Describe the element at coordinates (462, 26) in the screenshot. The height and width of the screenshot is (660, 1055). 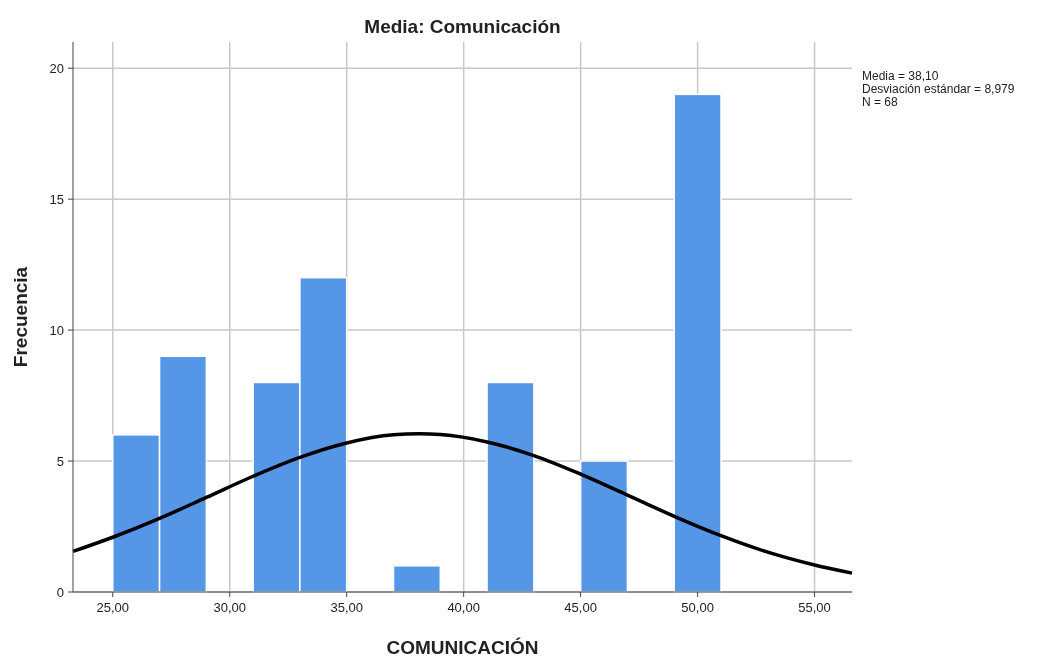
I see `chart-title: Media: Comunicación` at that location.